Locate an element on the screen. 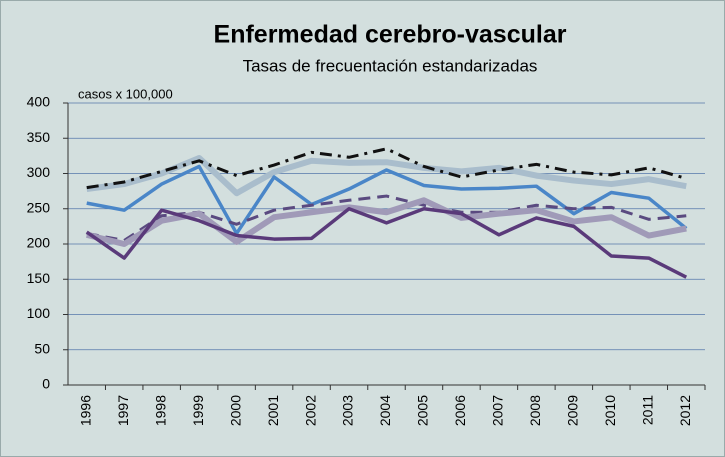 The height and width of the screenshot is (457, 725). y-tick-label: 0 is located at coordinates (46, 384).